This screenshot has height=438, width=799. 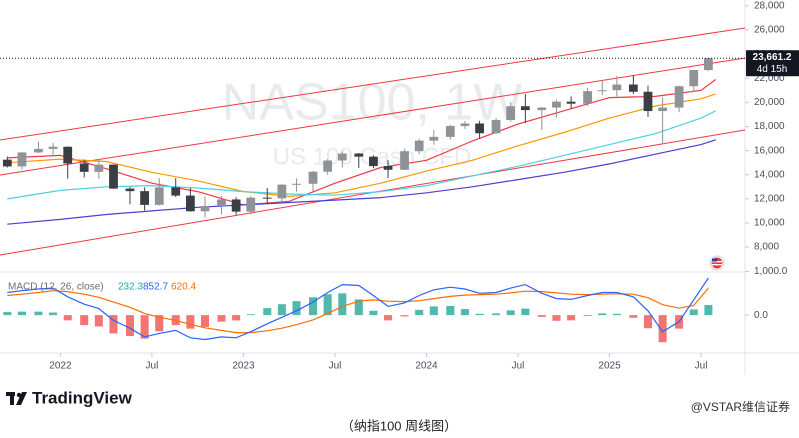 I want to click on x-tick-label: 2023, so click(x=243, y=366).